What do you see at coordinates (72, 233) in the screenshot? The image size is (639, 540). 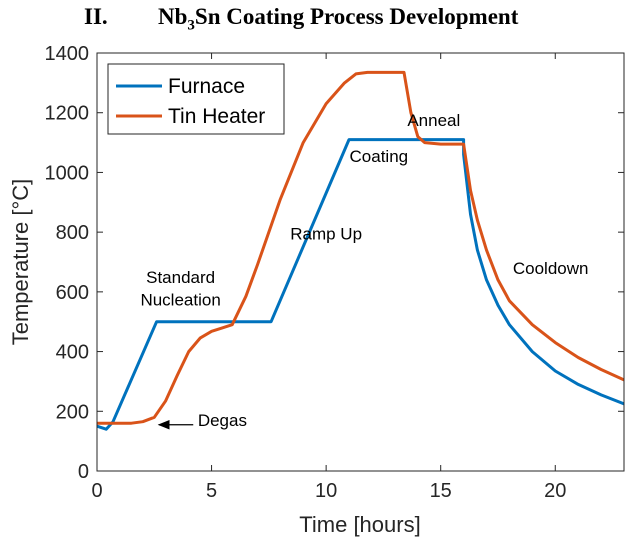 I see `y-tick-label: 800` at bounding box center [72, 233].